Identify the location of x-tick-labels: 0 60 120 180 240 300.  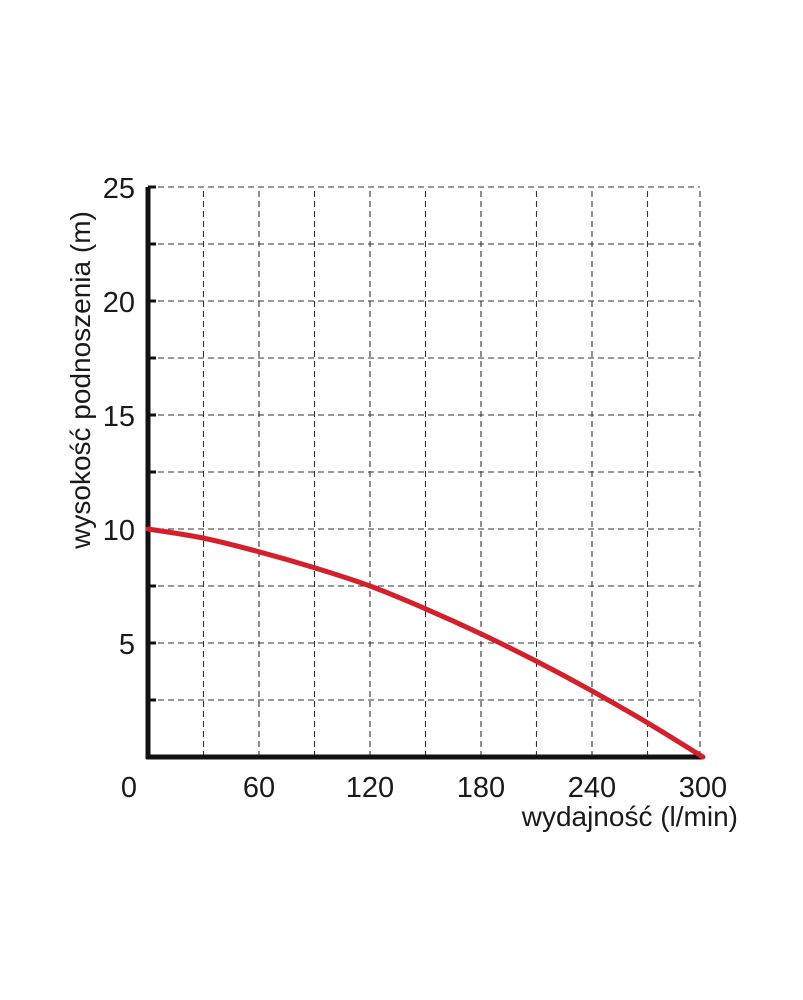
(424, 788).